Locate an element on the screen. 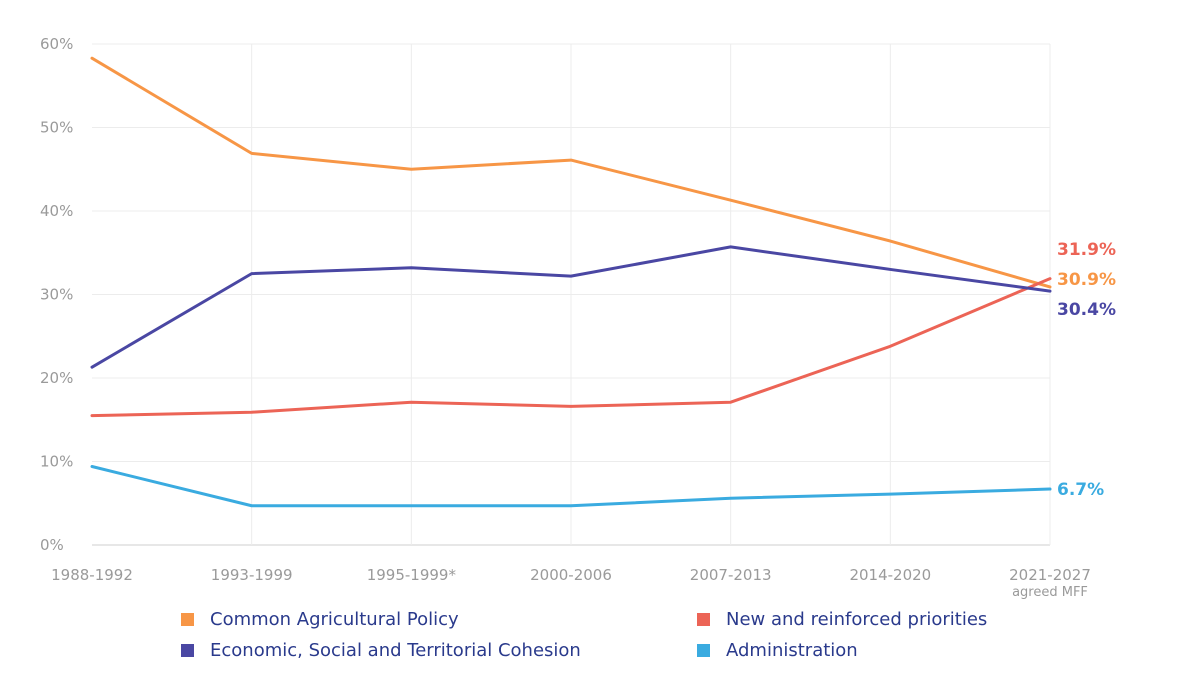  legend-swatch-cohesion is located at coordinates (187, 650).